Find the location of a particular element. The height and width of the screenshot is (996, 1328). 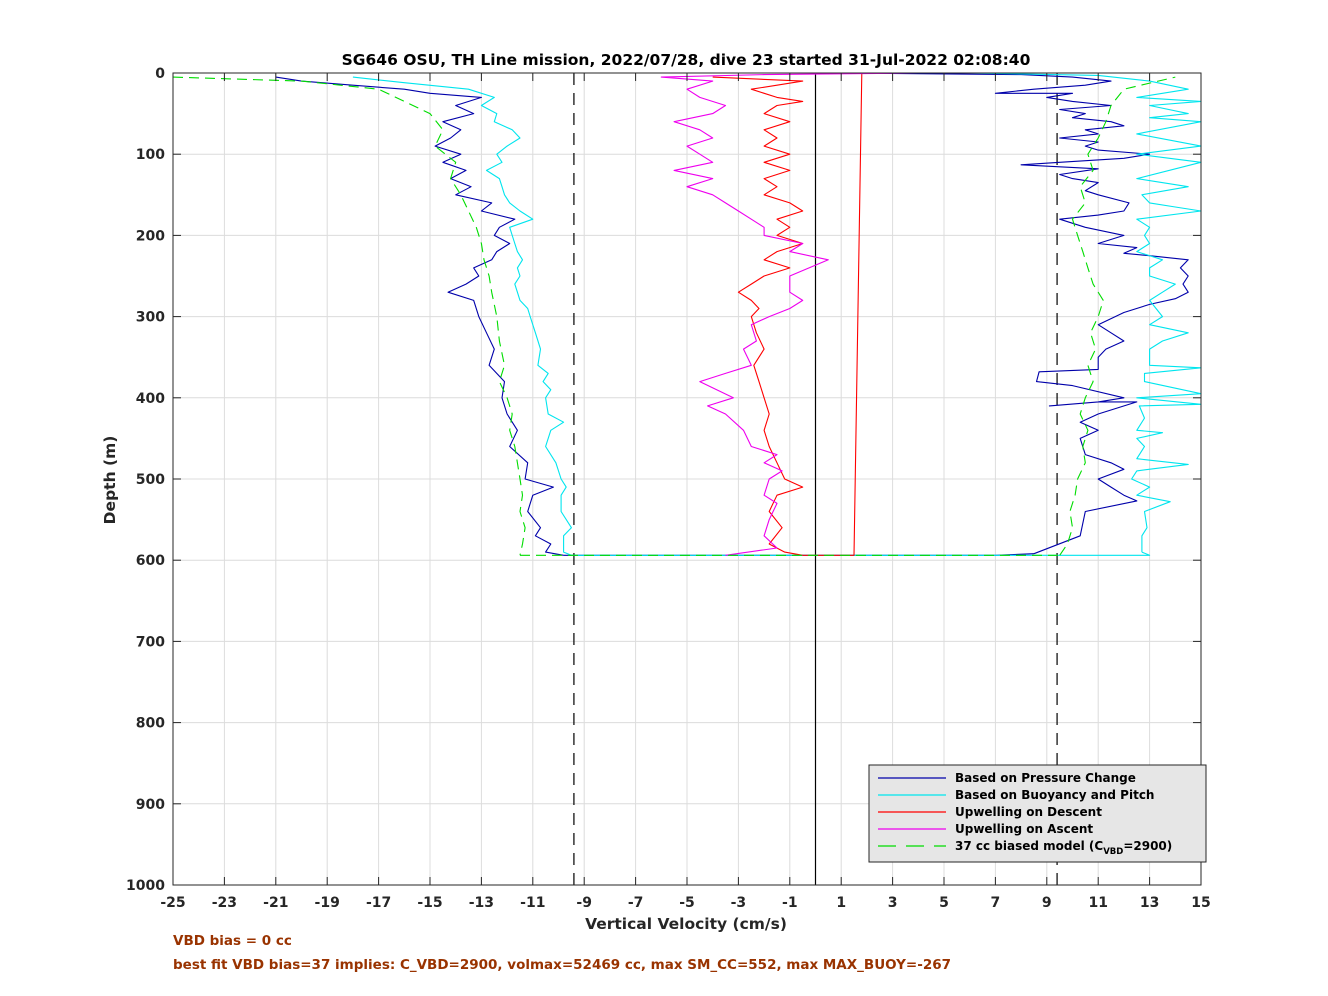

legend-label-tail: =2900) is located at coordinates (1147, 846).